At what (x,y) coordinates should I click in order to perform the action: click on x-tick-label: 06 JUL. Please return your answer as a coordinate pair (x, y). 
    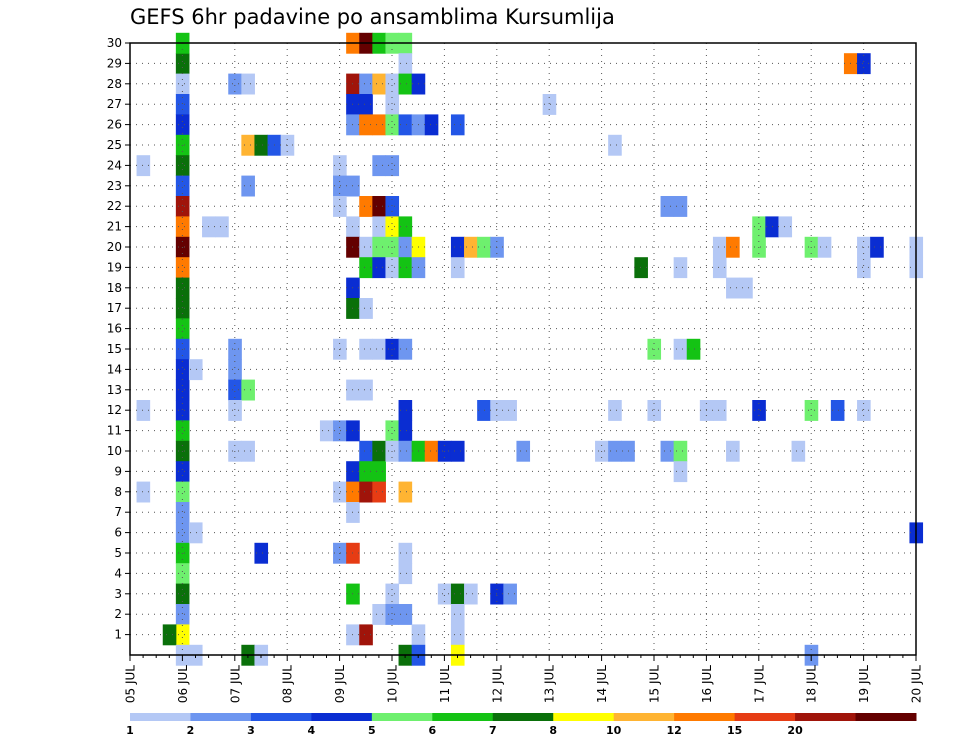
    Looking at the image, I should click on (183, 684).